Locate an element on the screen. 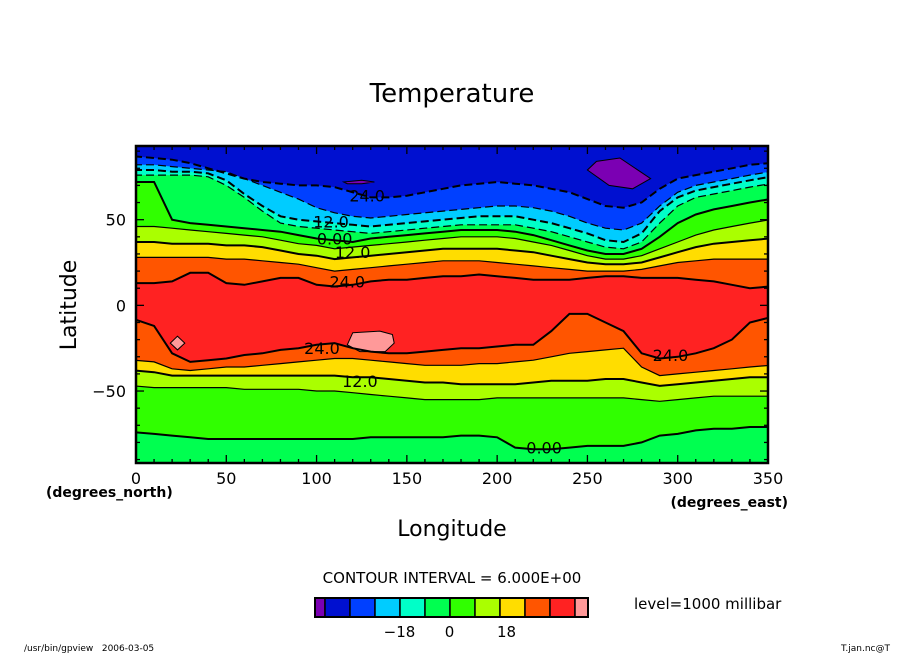 This screenshot has height=654, width=904. contour-line-north--12 is located at coordinates (452, 206).